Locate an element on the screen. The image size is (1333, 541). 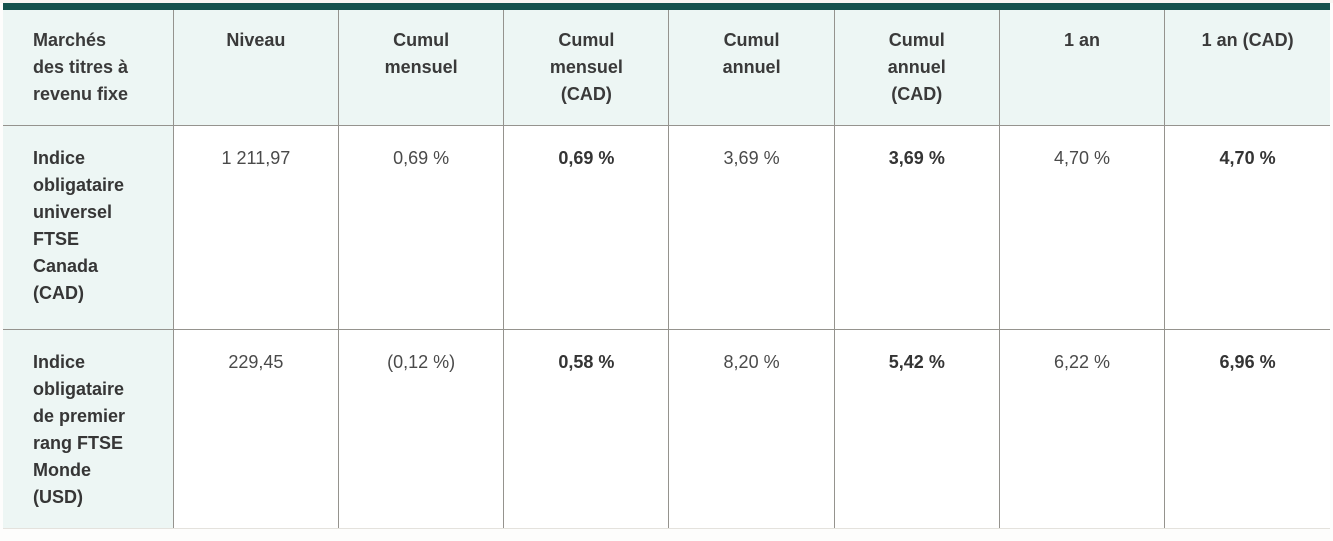
header-cell-1an-cad: 1 an (CAD) is located at coordinates (1247, 68).